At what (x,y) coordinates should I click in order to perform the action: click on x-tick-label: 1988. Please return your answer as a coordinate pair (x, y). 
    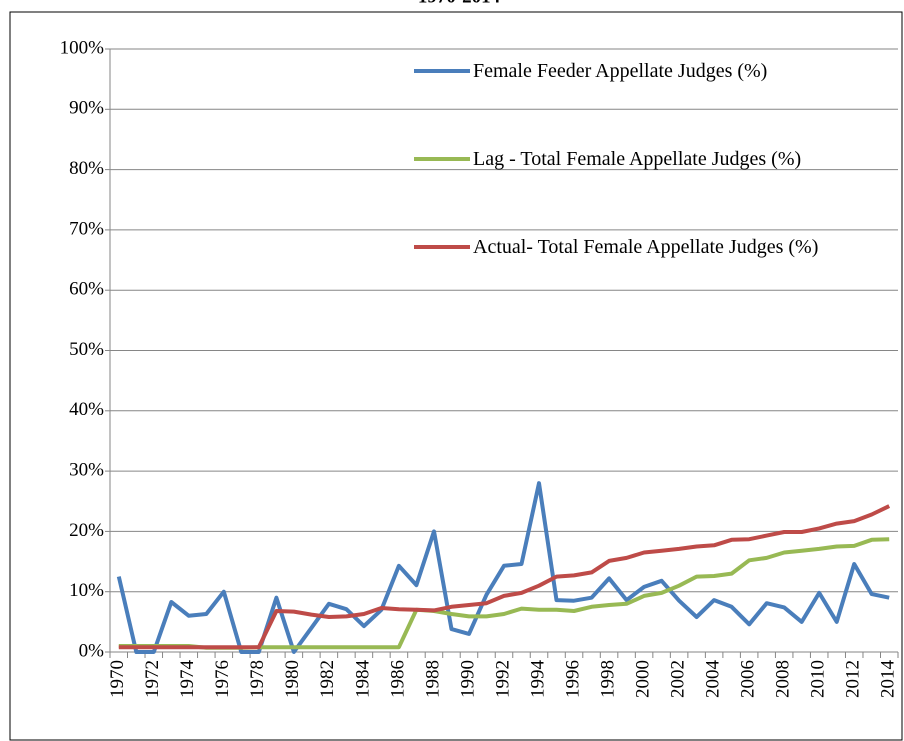
    Looking at the image, I should click on (432, 679).